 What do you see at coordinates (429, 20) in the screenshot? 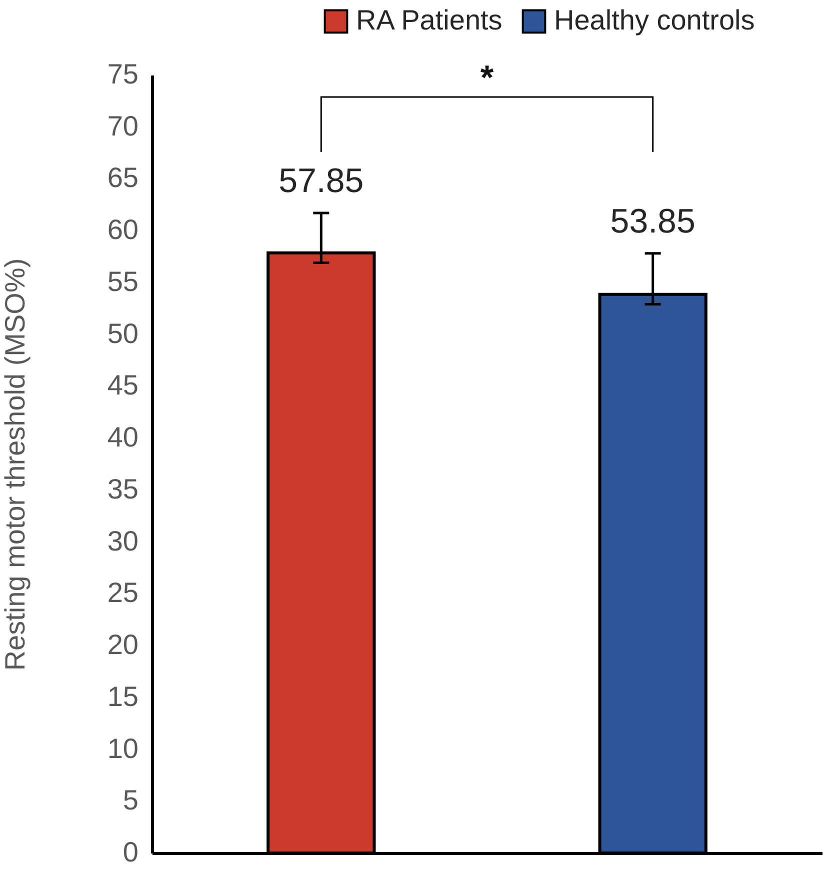
I see `legend-label: RA Patients` at bounding box center [429, 20].